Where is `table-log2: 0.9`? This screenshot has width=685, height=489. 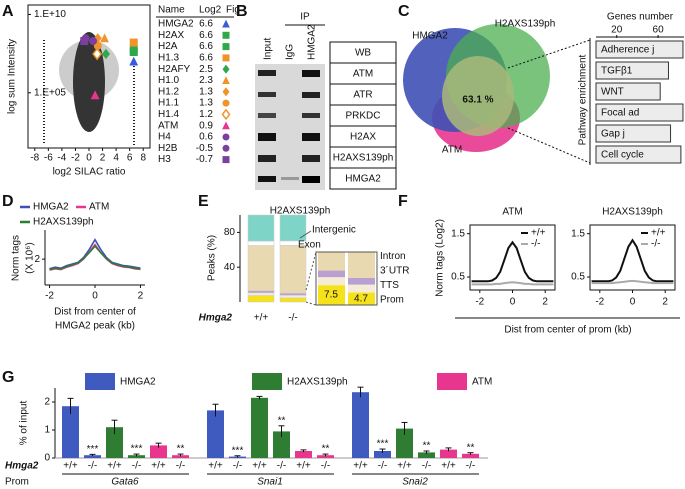
table-log2: 0.9 is located at coordinates (206, 125).